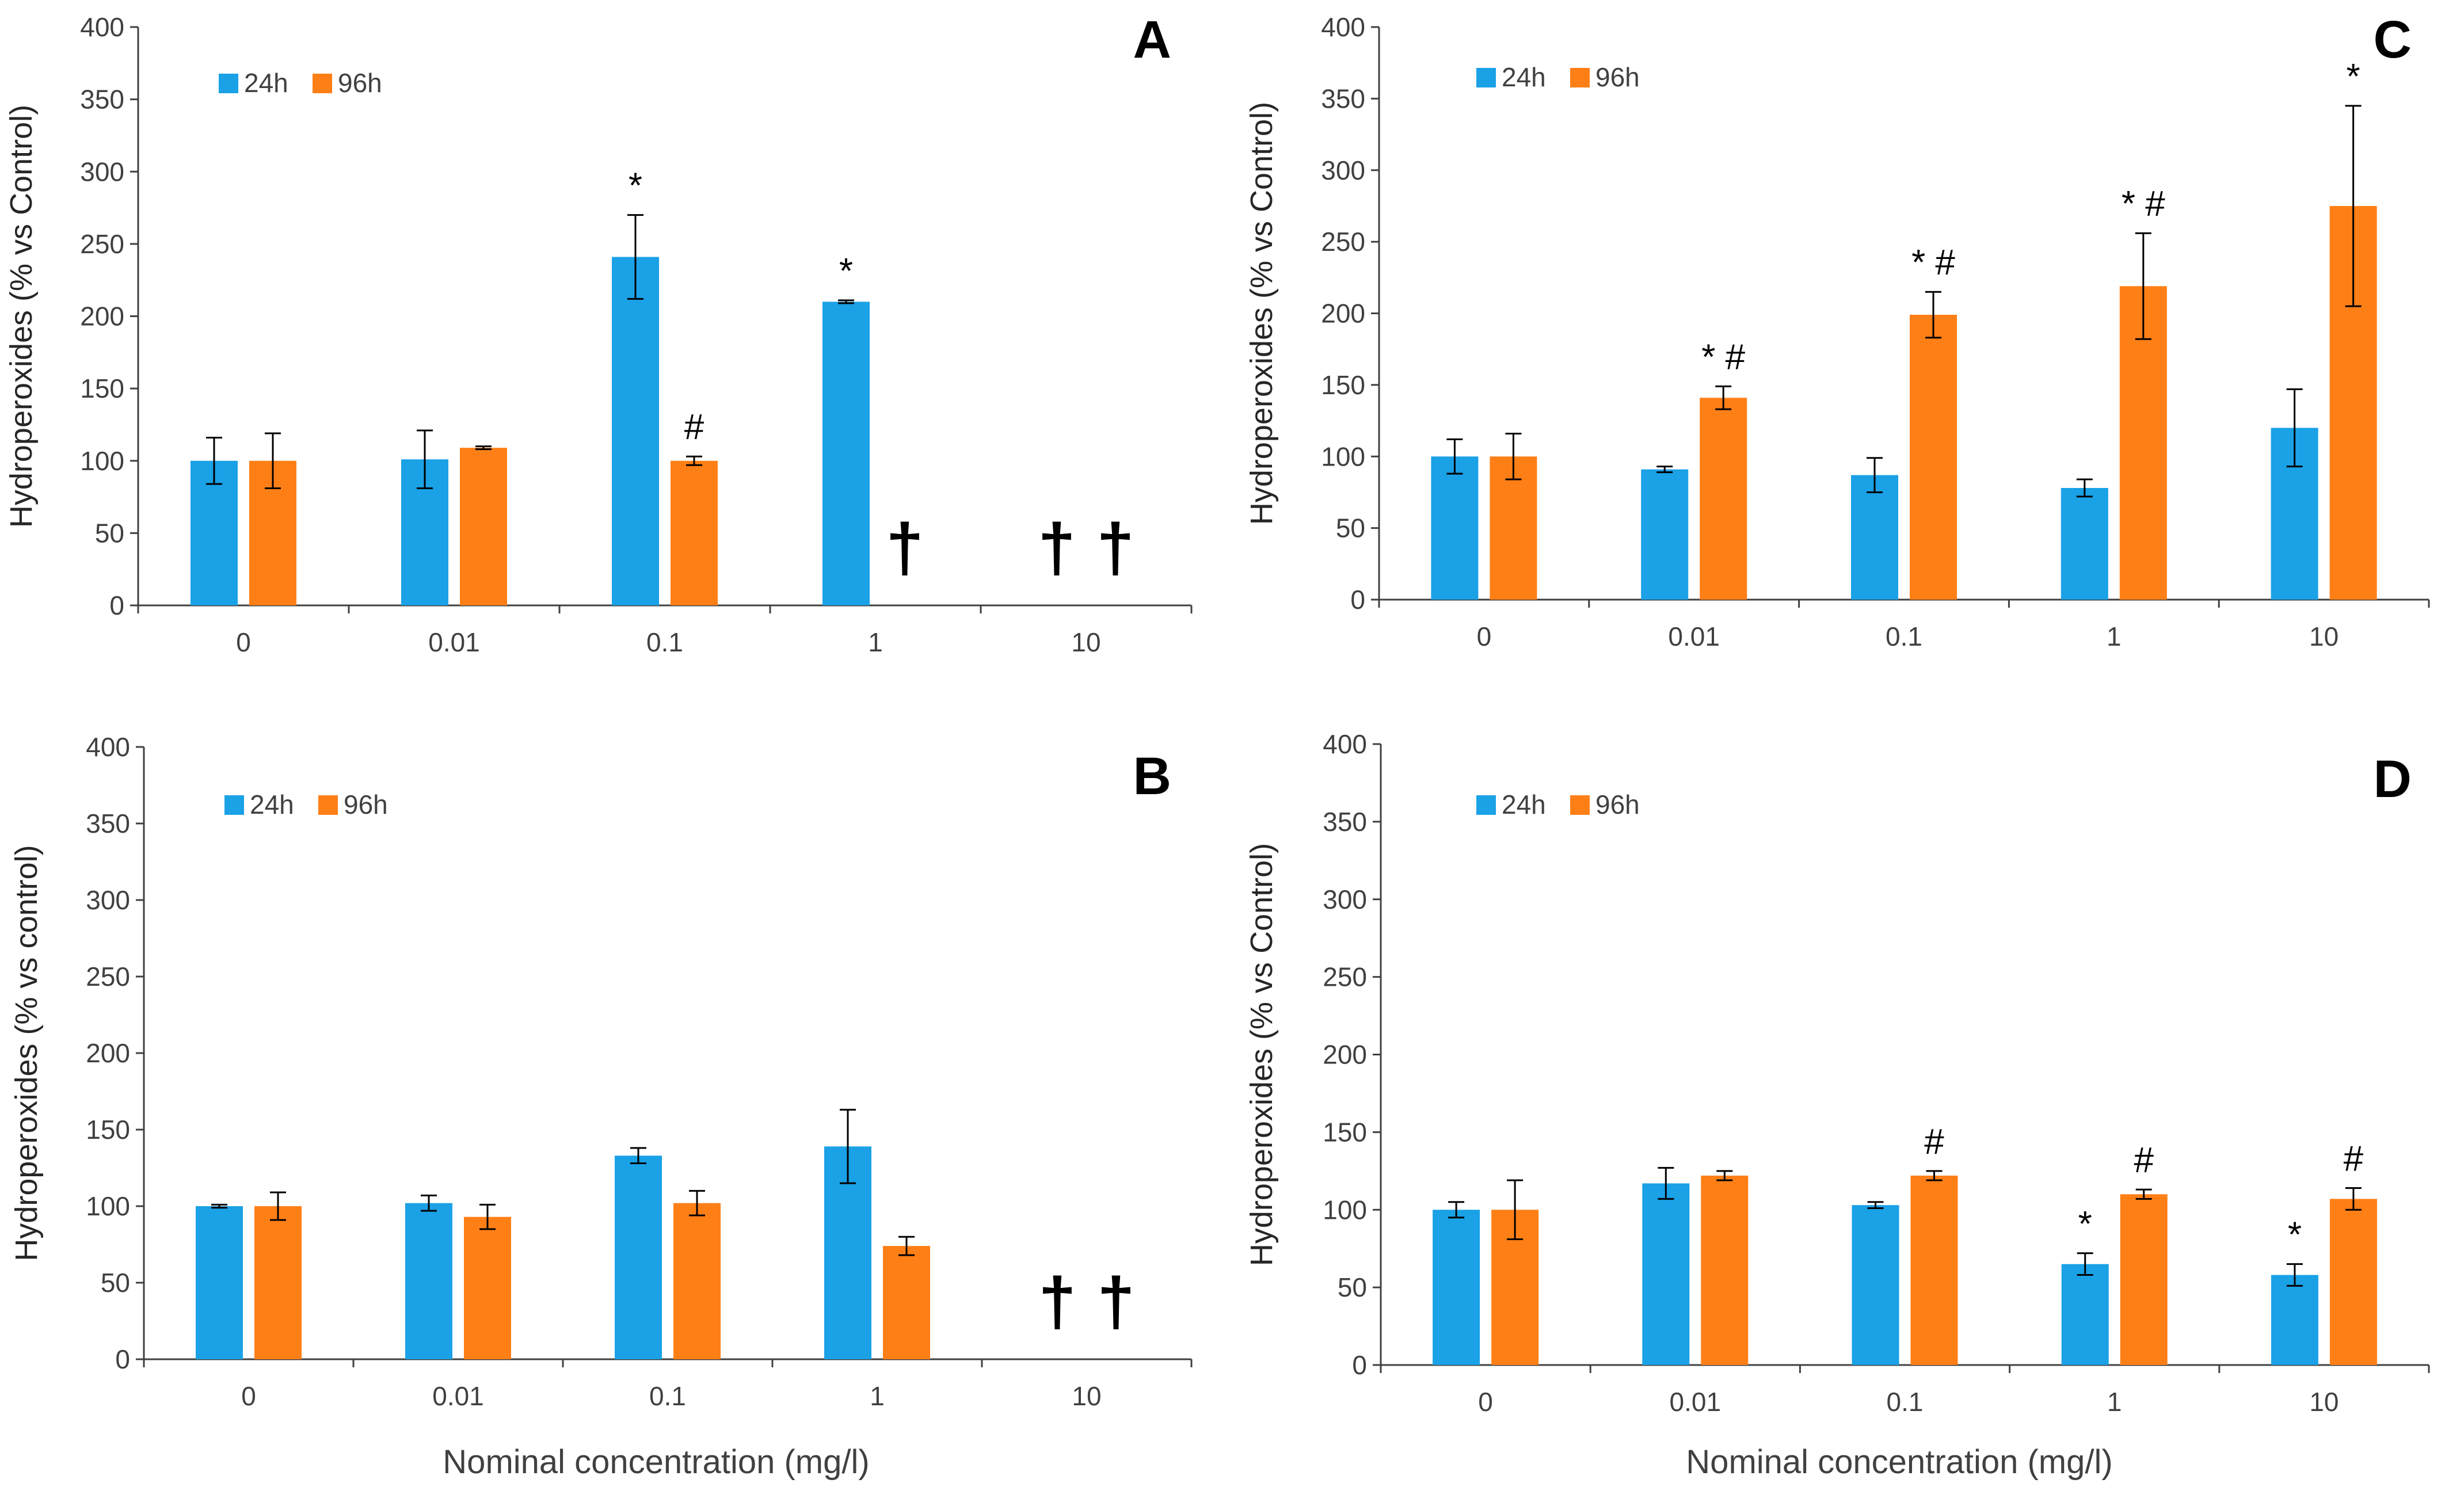 The image size is (2464, 1487). Describe the element at coordinates (2393, 39) in the screenshot. I see `panel-letter: C` at that location.